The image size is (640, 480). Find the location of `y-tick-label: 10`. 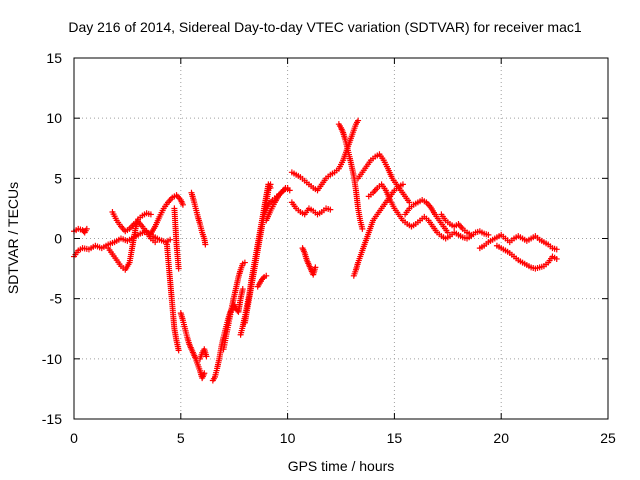

y-tick-label: 10 is located at coordinates (54, 118).